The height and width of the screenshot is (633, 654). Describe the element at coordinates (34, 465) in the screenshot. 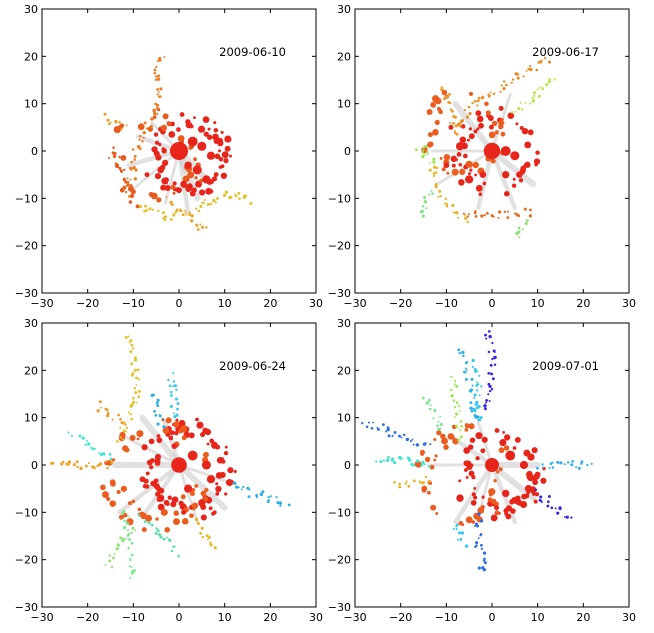

I see `y-tick-label: 0` at that location.